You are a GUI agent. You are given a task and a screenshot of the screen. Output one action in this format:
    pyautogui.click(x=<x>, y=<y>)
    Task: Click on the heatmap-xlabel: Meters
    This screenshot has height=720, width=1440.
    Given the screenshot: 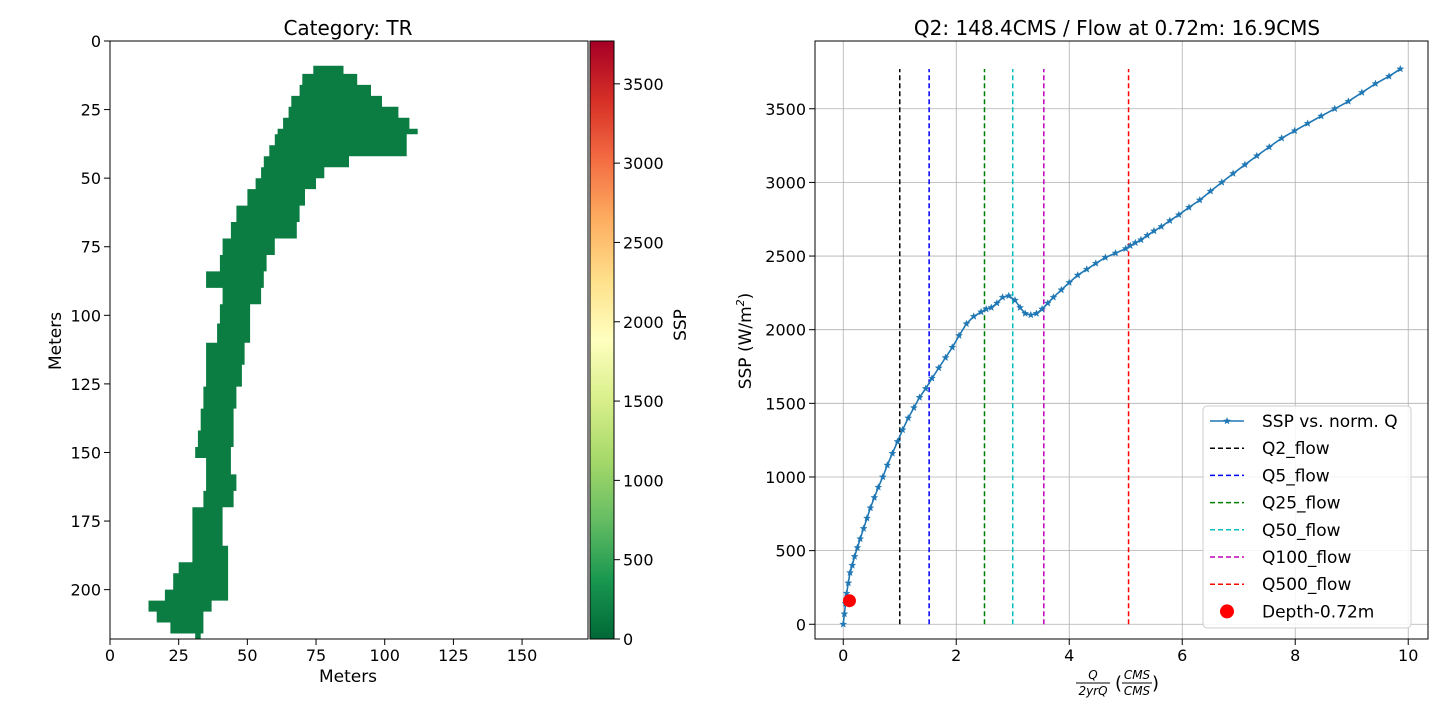 What is the action you would take?
    pyautogui.click(x=348, y=677)
    